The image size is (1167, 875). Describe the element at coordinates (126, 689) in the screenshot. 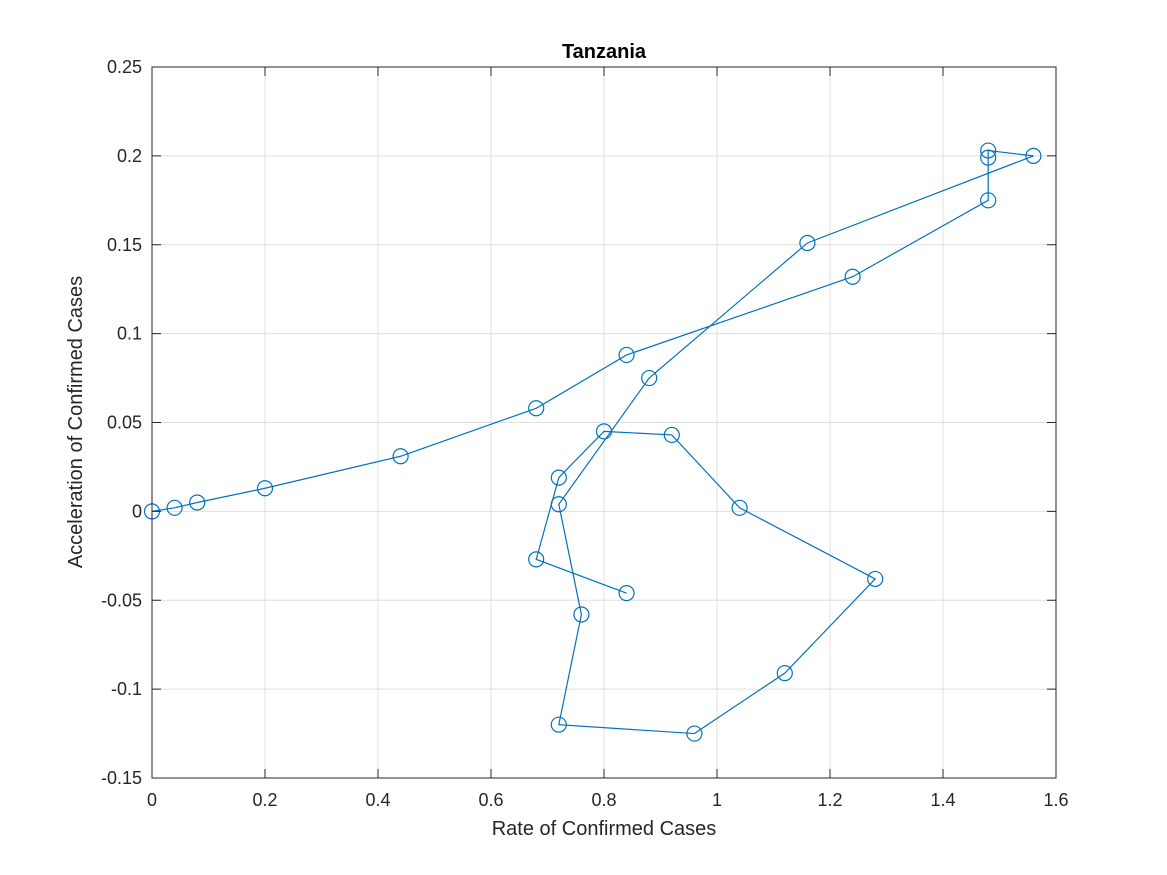

I see `y-tick-label: -0.1` at that location.